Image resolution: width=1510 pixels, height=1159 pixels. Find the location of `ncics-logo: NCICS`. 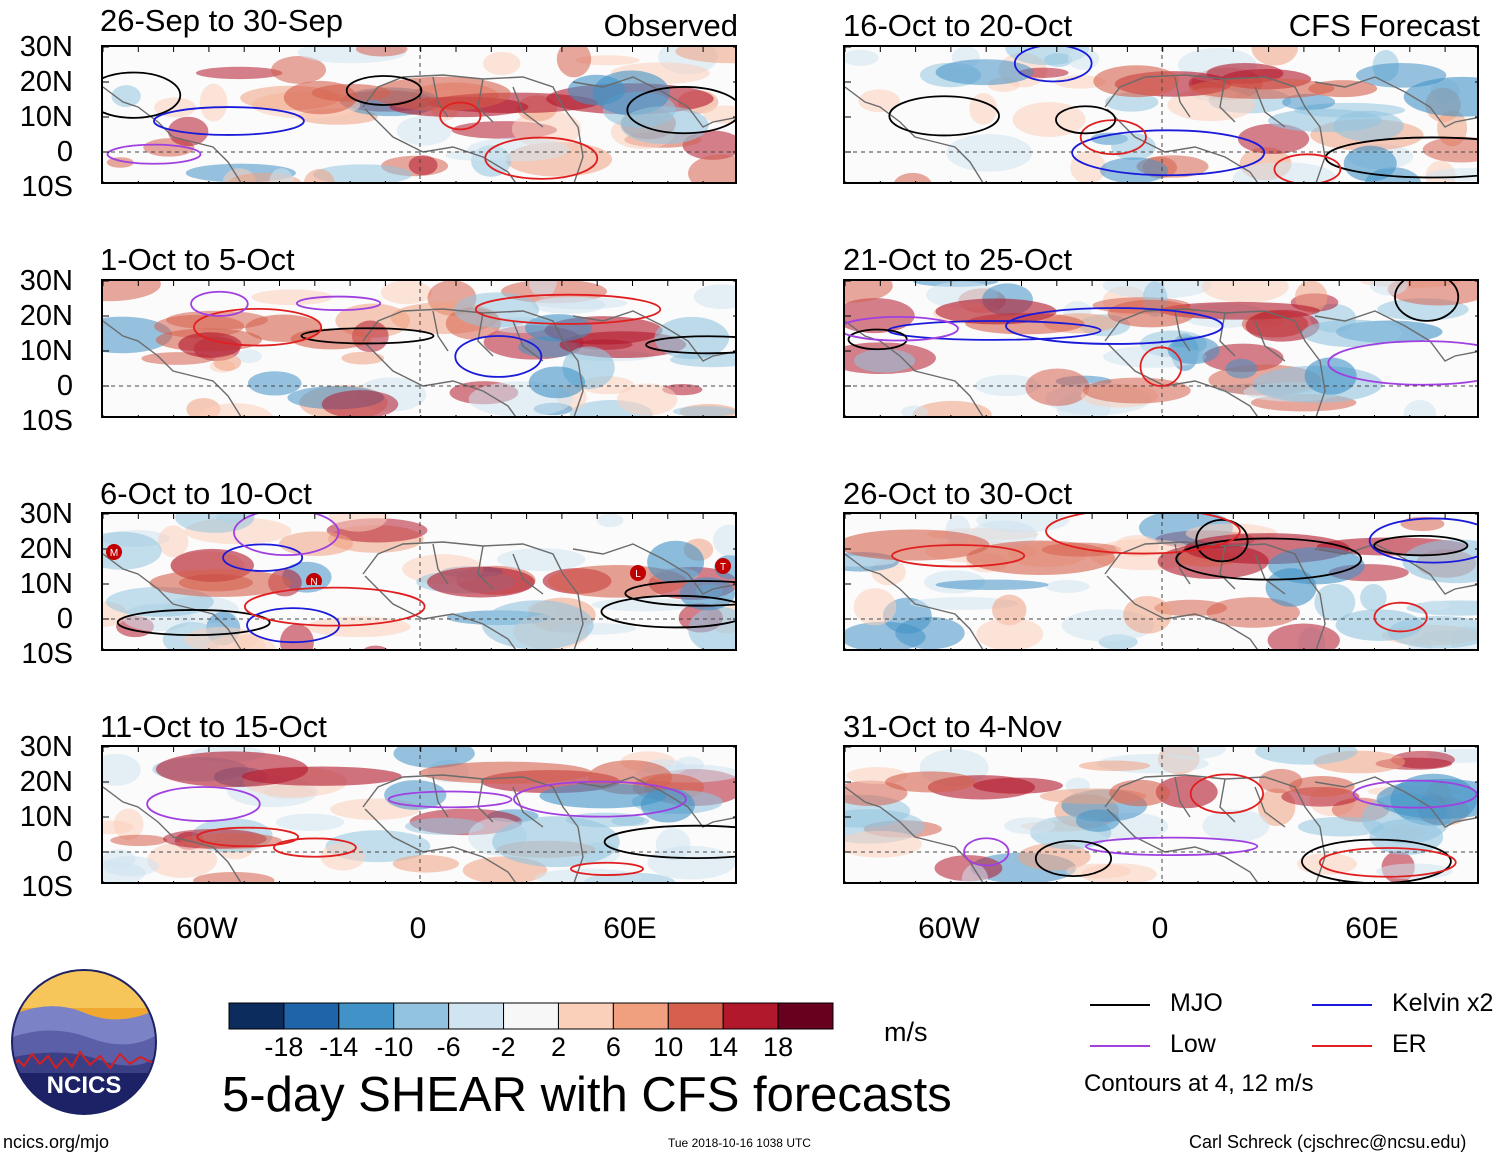

ncics-logo: NCICS is located at coordinates (84, 1042).